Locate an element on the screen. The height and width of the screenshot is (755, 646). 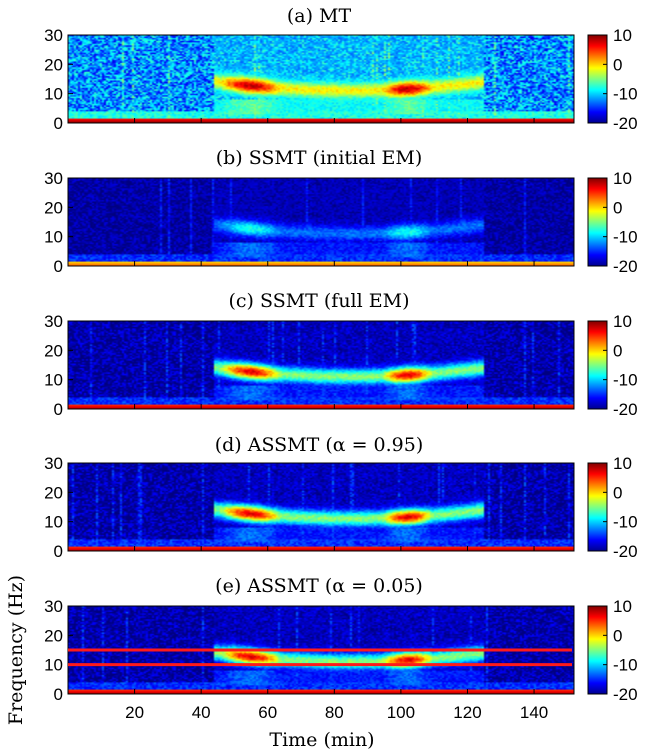
x-tick-label: 100 is located at coordinates (401, 712).